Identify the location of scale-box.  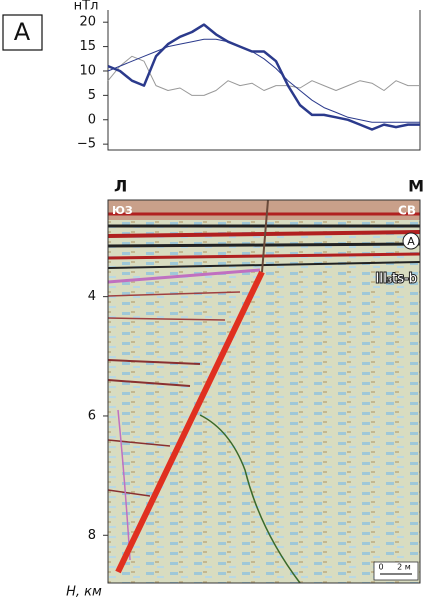
(396, 571).